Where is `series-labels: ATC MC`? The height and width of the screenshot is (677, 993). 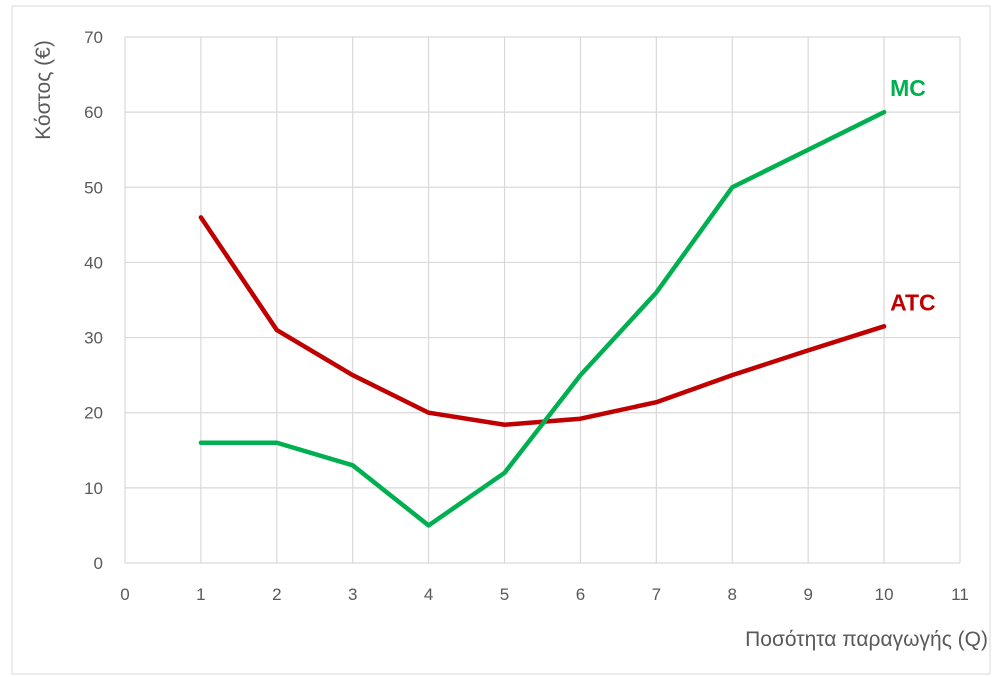 series-labels: ATC MC is located at coordinates (913, 195).